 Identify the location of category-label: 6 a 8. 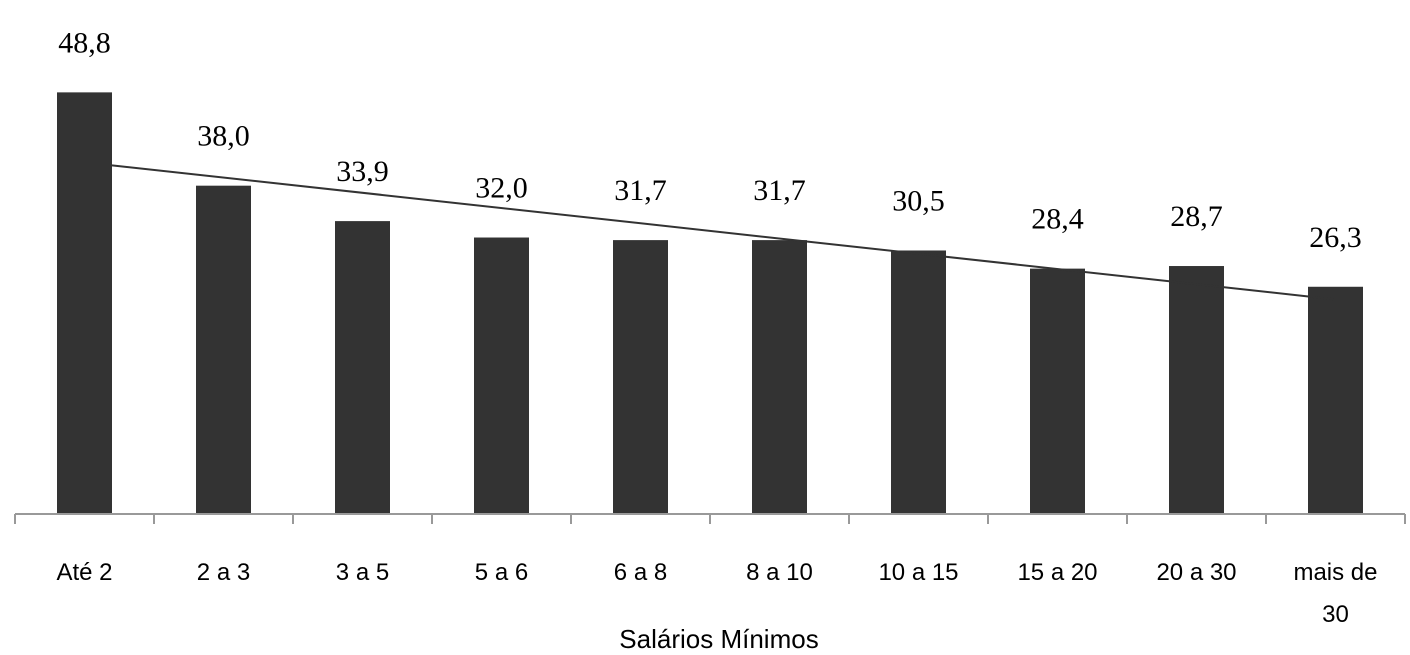
(640, 572).